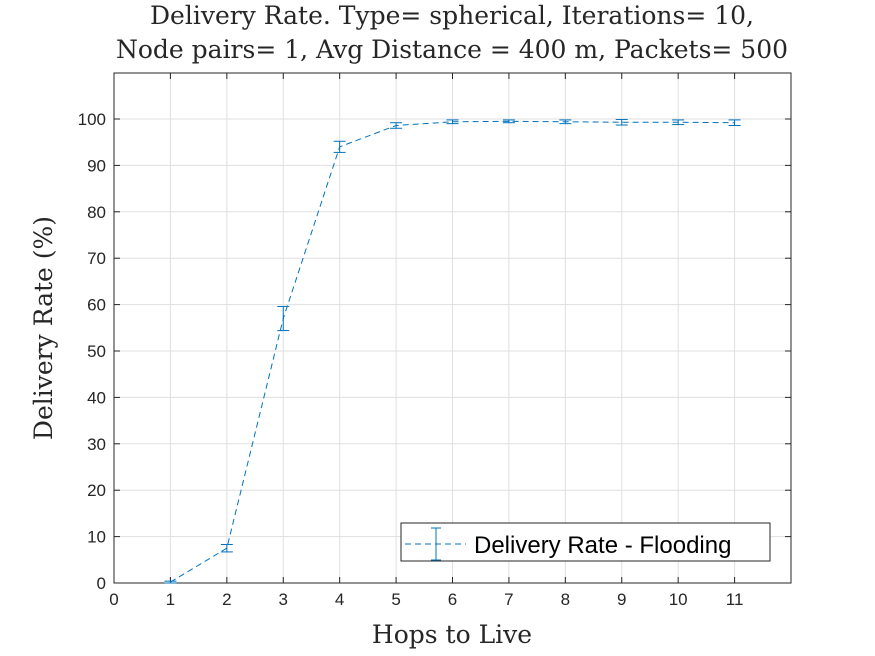 This screenshot has width=875, height=656. Describe the element at coordinates (226, 599) in the screenshot. I see `x-tick-label: 2` at that location.